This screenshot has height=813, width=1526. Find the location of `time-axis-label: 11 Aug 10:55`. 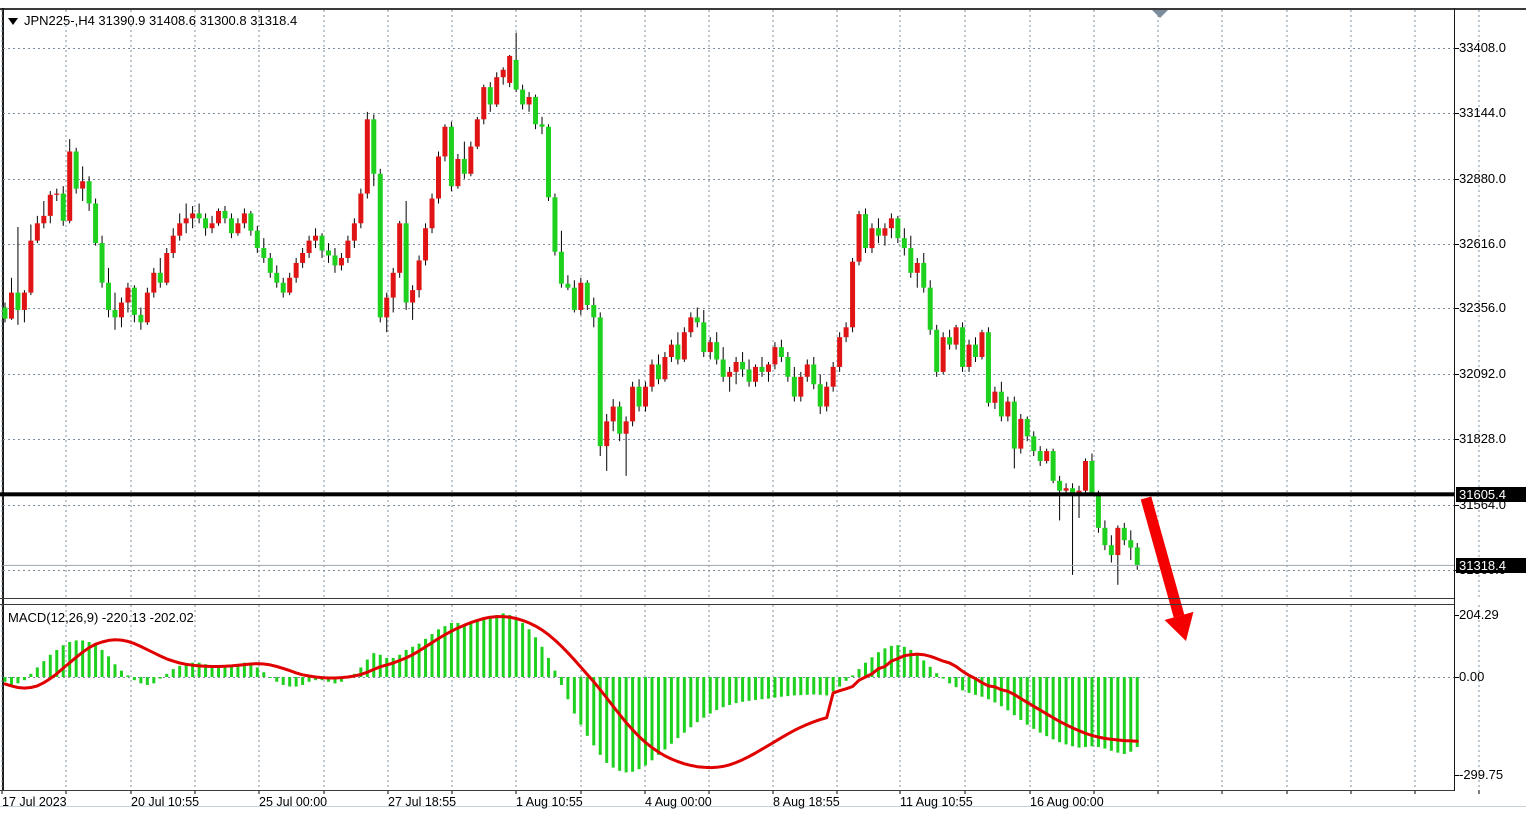

time-axis-label: 11 Aug 10:55 is located at coordinates (936, 802).